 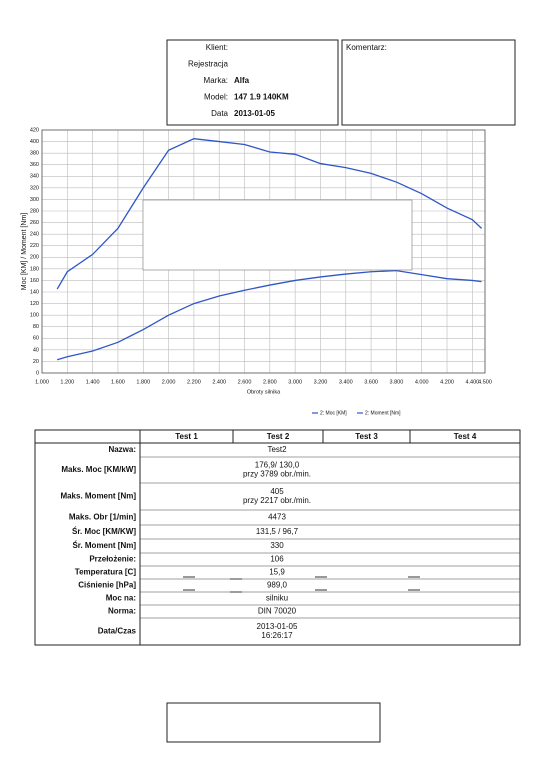 What do you see at coordinates (102, 517) in the screenshot?
I see `row-label: Maks. Obr [1/min]` at bounding box center [102, 517].